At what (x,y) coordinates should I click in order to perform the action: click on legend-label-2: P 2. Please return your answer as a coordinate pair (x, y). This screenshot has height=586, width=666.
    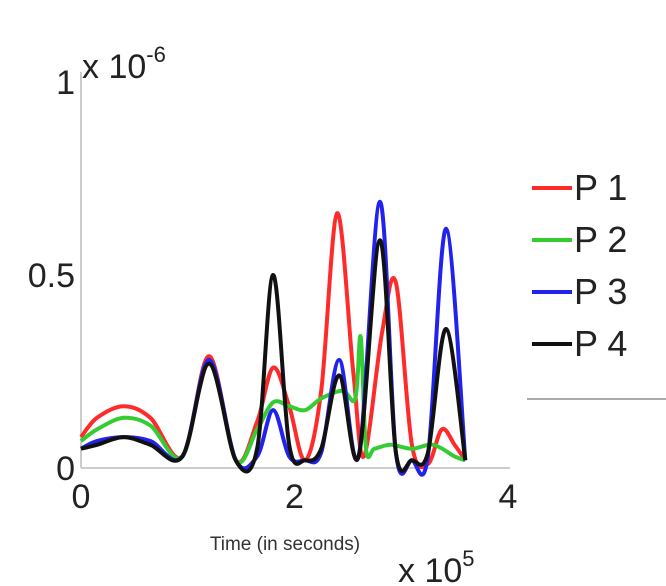
    Looking at the image, I should click on (600, 239).